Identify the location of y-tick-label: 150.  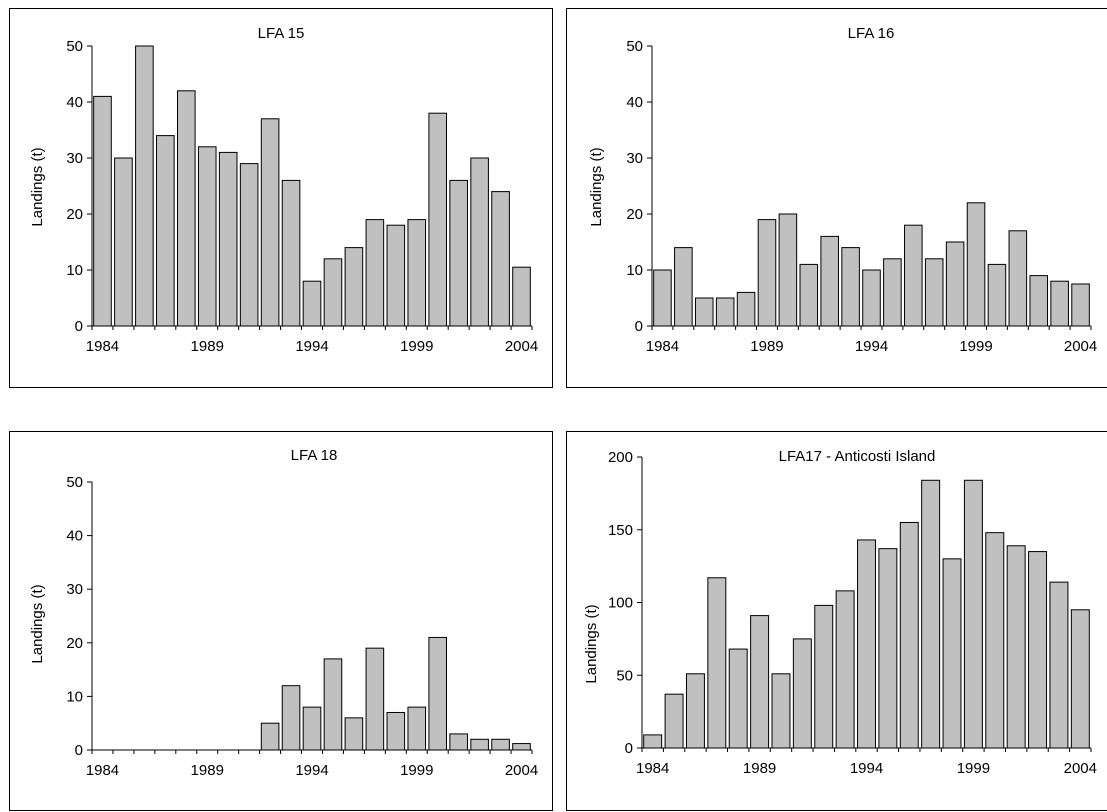
(620, 530).